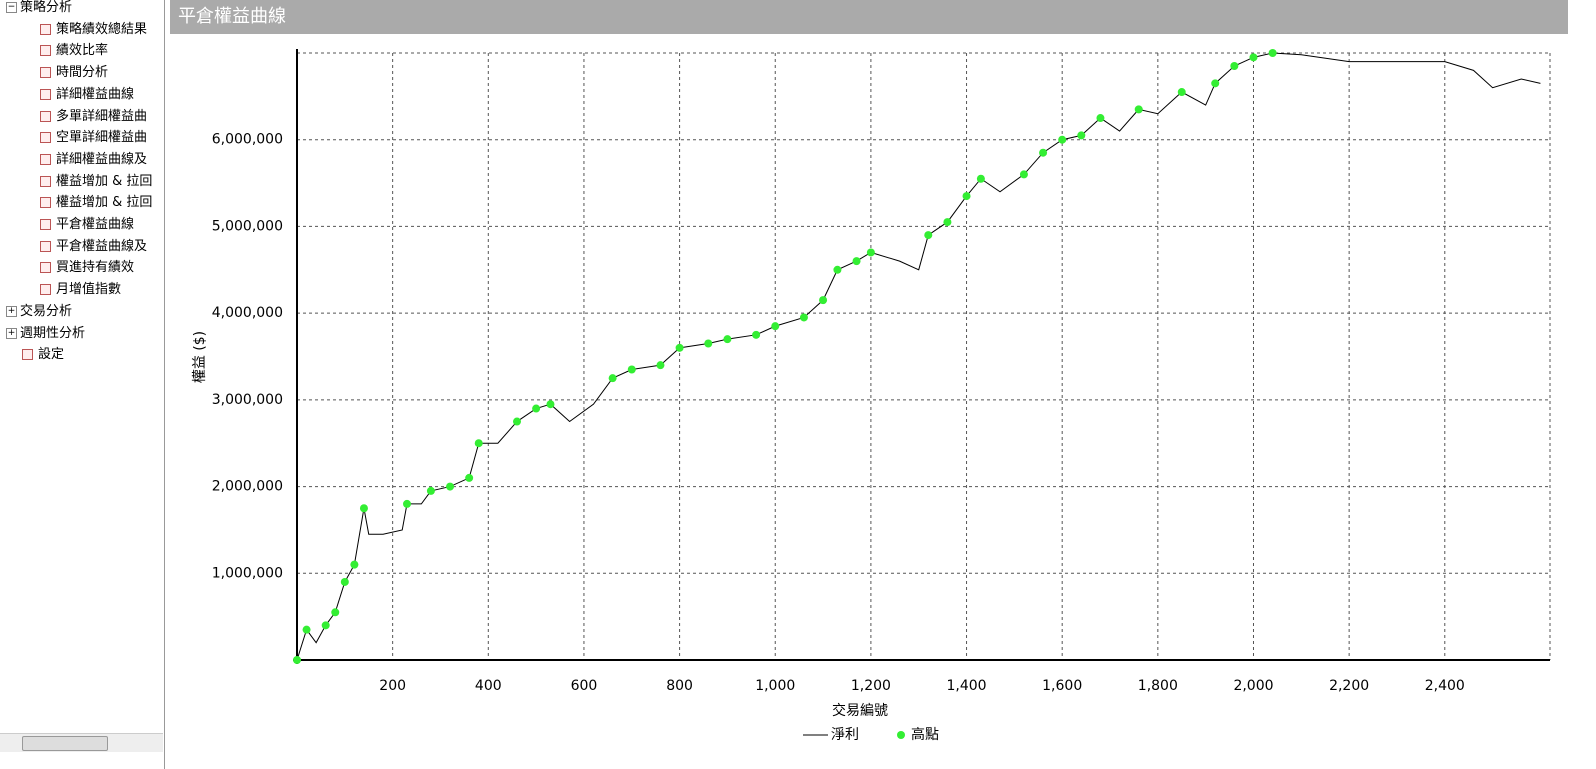 This screenshot has height=769, width=1596. What do you see at coordinates (95, 268) in the screenshot?
I see `tree-label: 買進持有績效` at bounding box center [95, 268].